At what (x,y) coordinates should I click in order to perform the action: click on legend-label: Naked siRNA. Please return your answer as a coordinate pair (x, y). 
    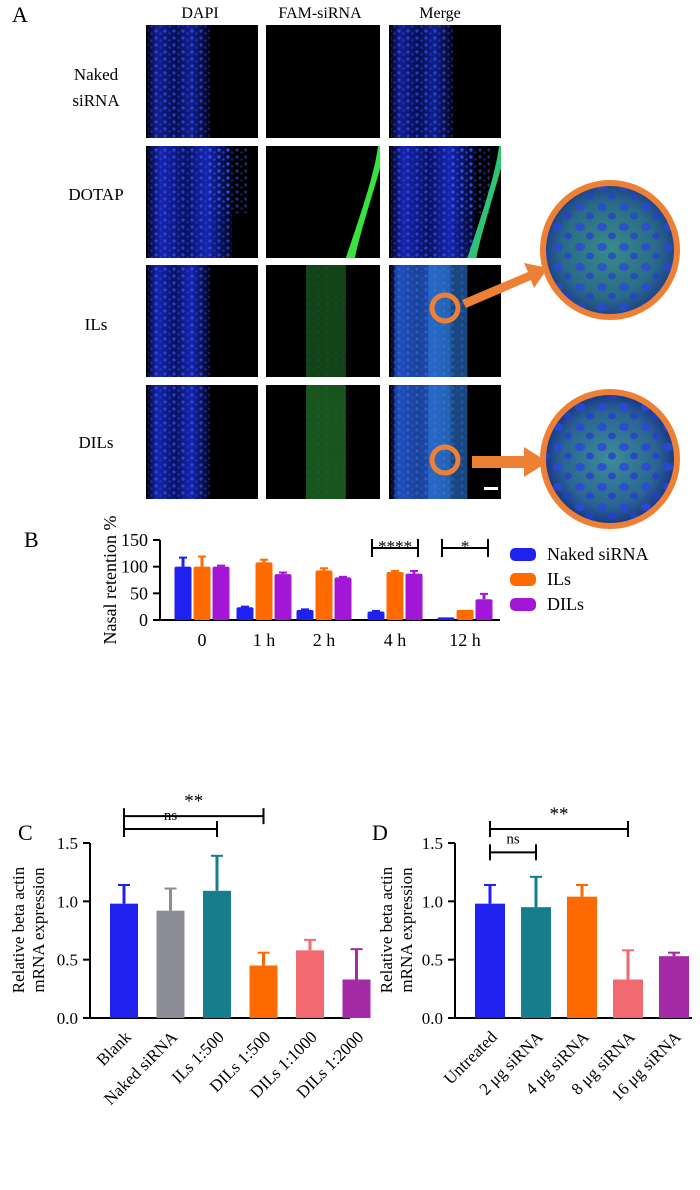
    Looking at the image, I should click on (598, 554).